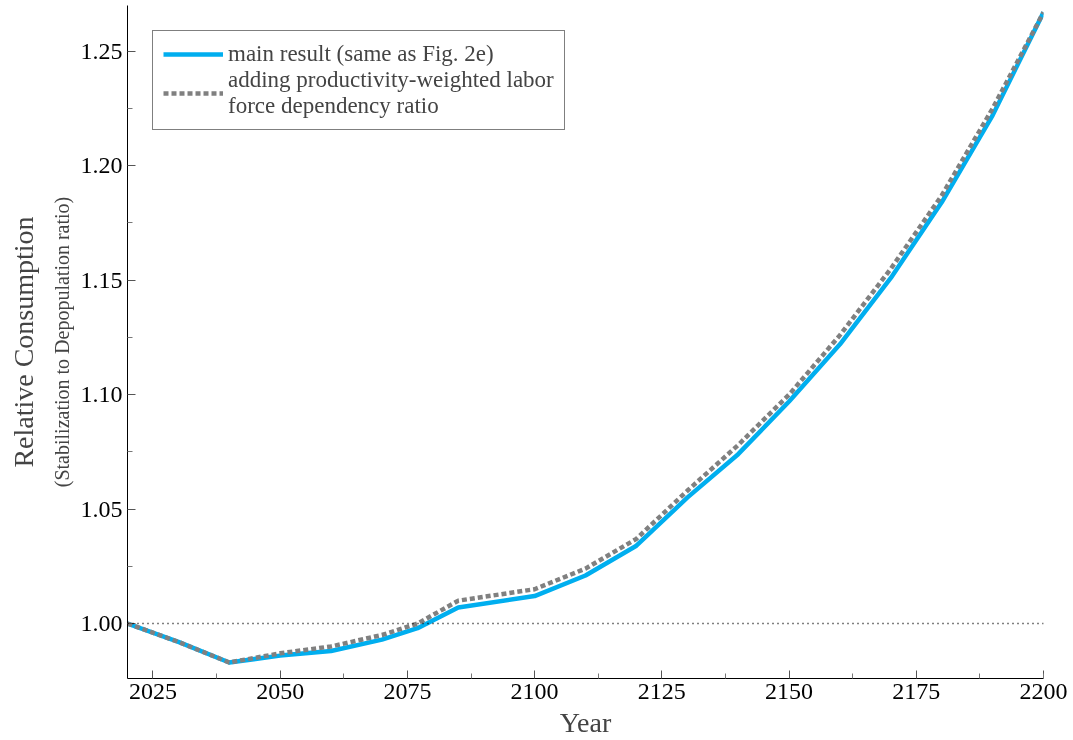  Describe the element at coordinates (23, 342) in the screenshot. I see `y-axis-title: Relative Consumption` at that location.